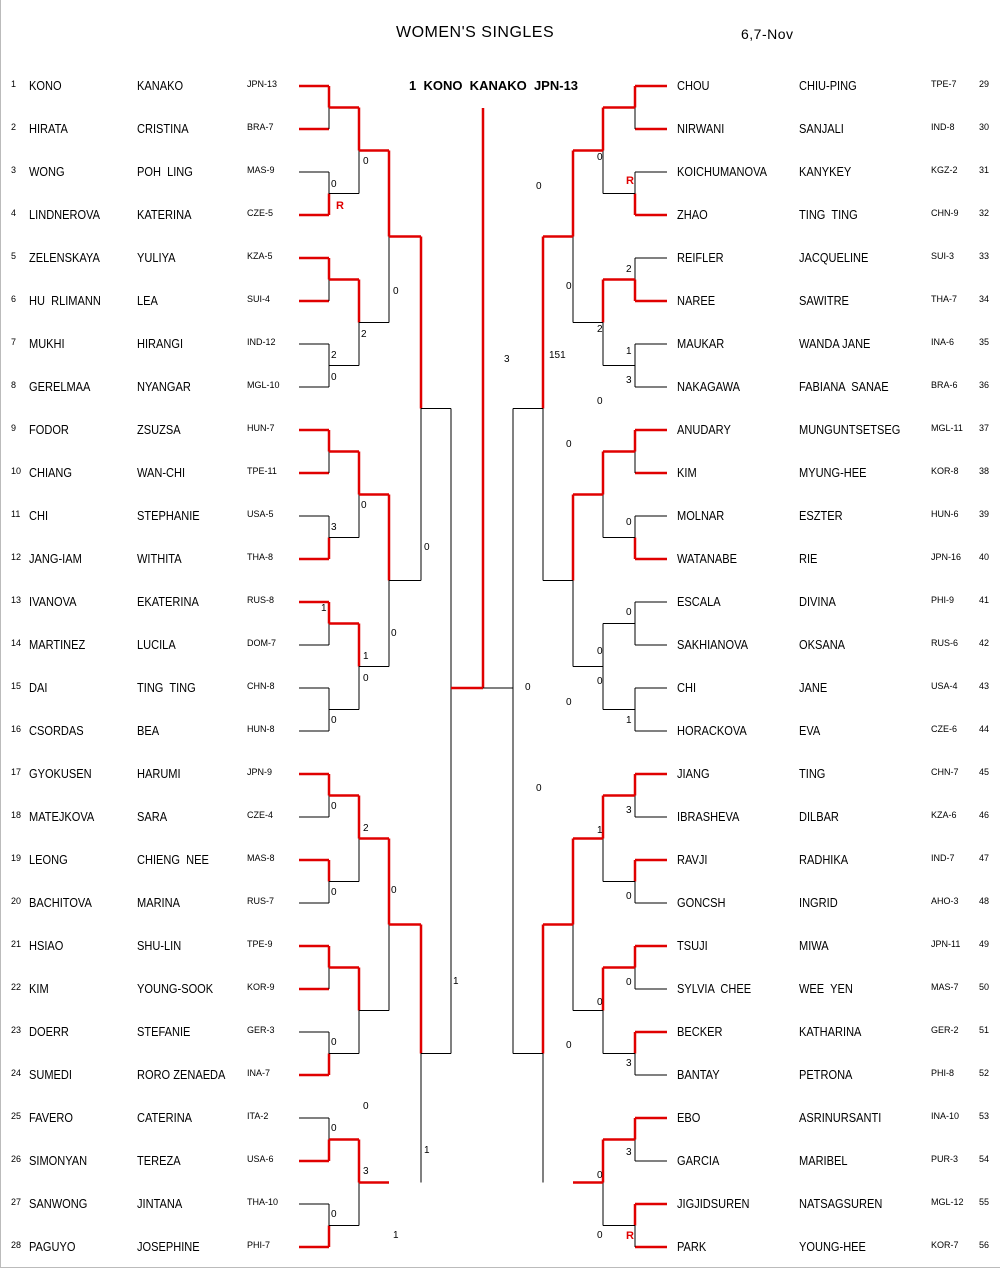 The width and height of the screenshot is (1000, 1268). What do you see at coordinates (16, 1245) in the screenshot?
I see `seed-number: 28` at bounding box center [16, 1245].